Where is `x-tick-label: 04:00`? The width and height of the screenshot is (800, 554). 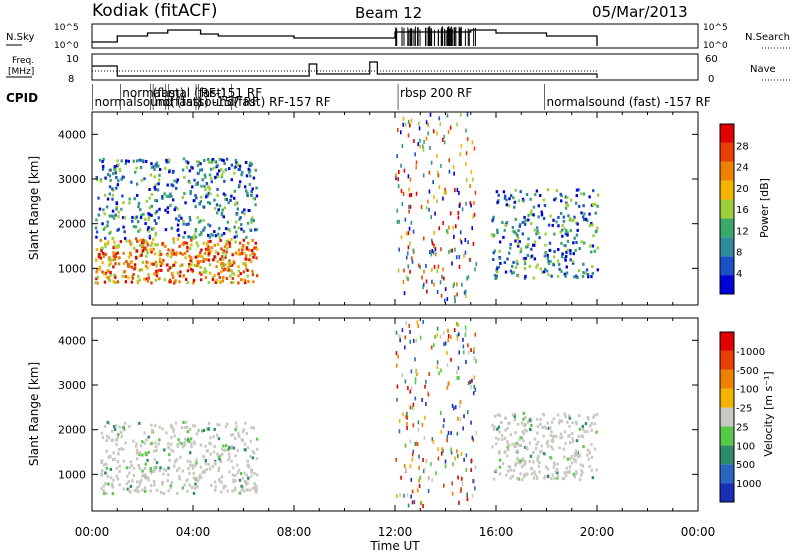 x-tick-label: 04:00 is located at coordinates (193, 532).